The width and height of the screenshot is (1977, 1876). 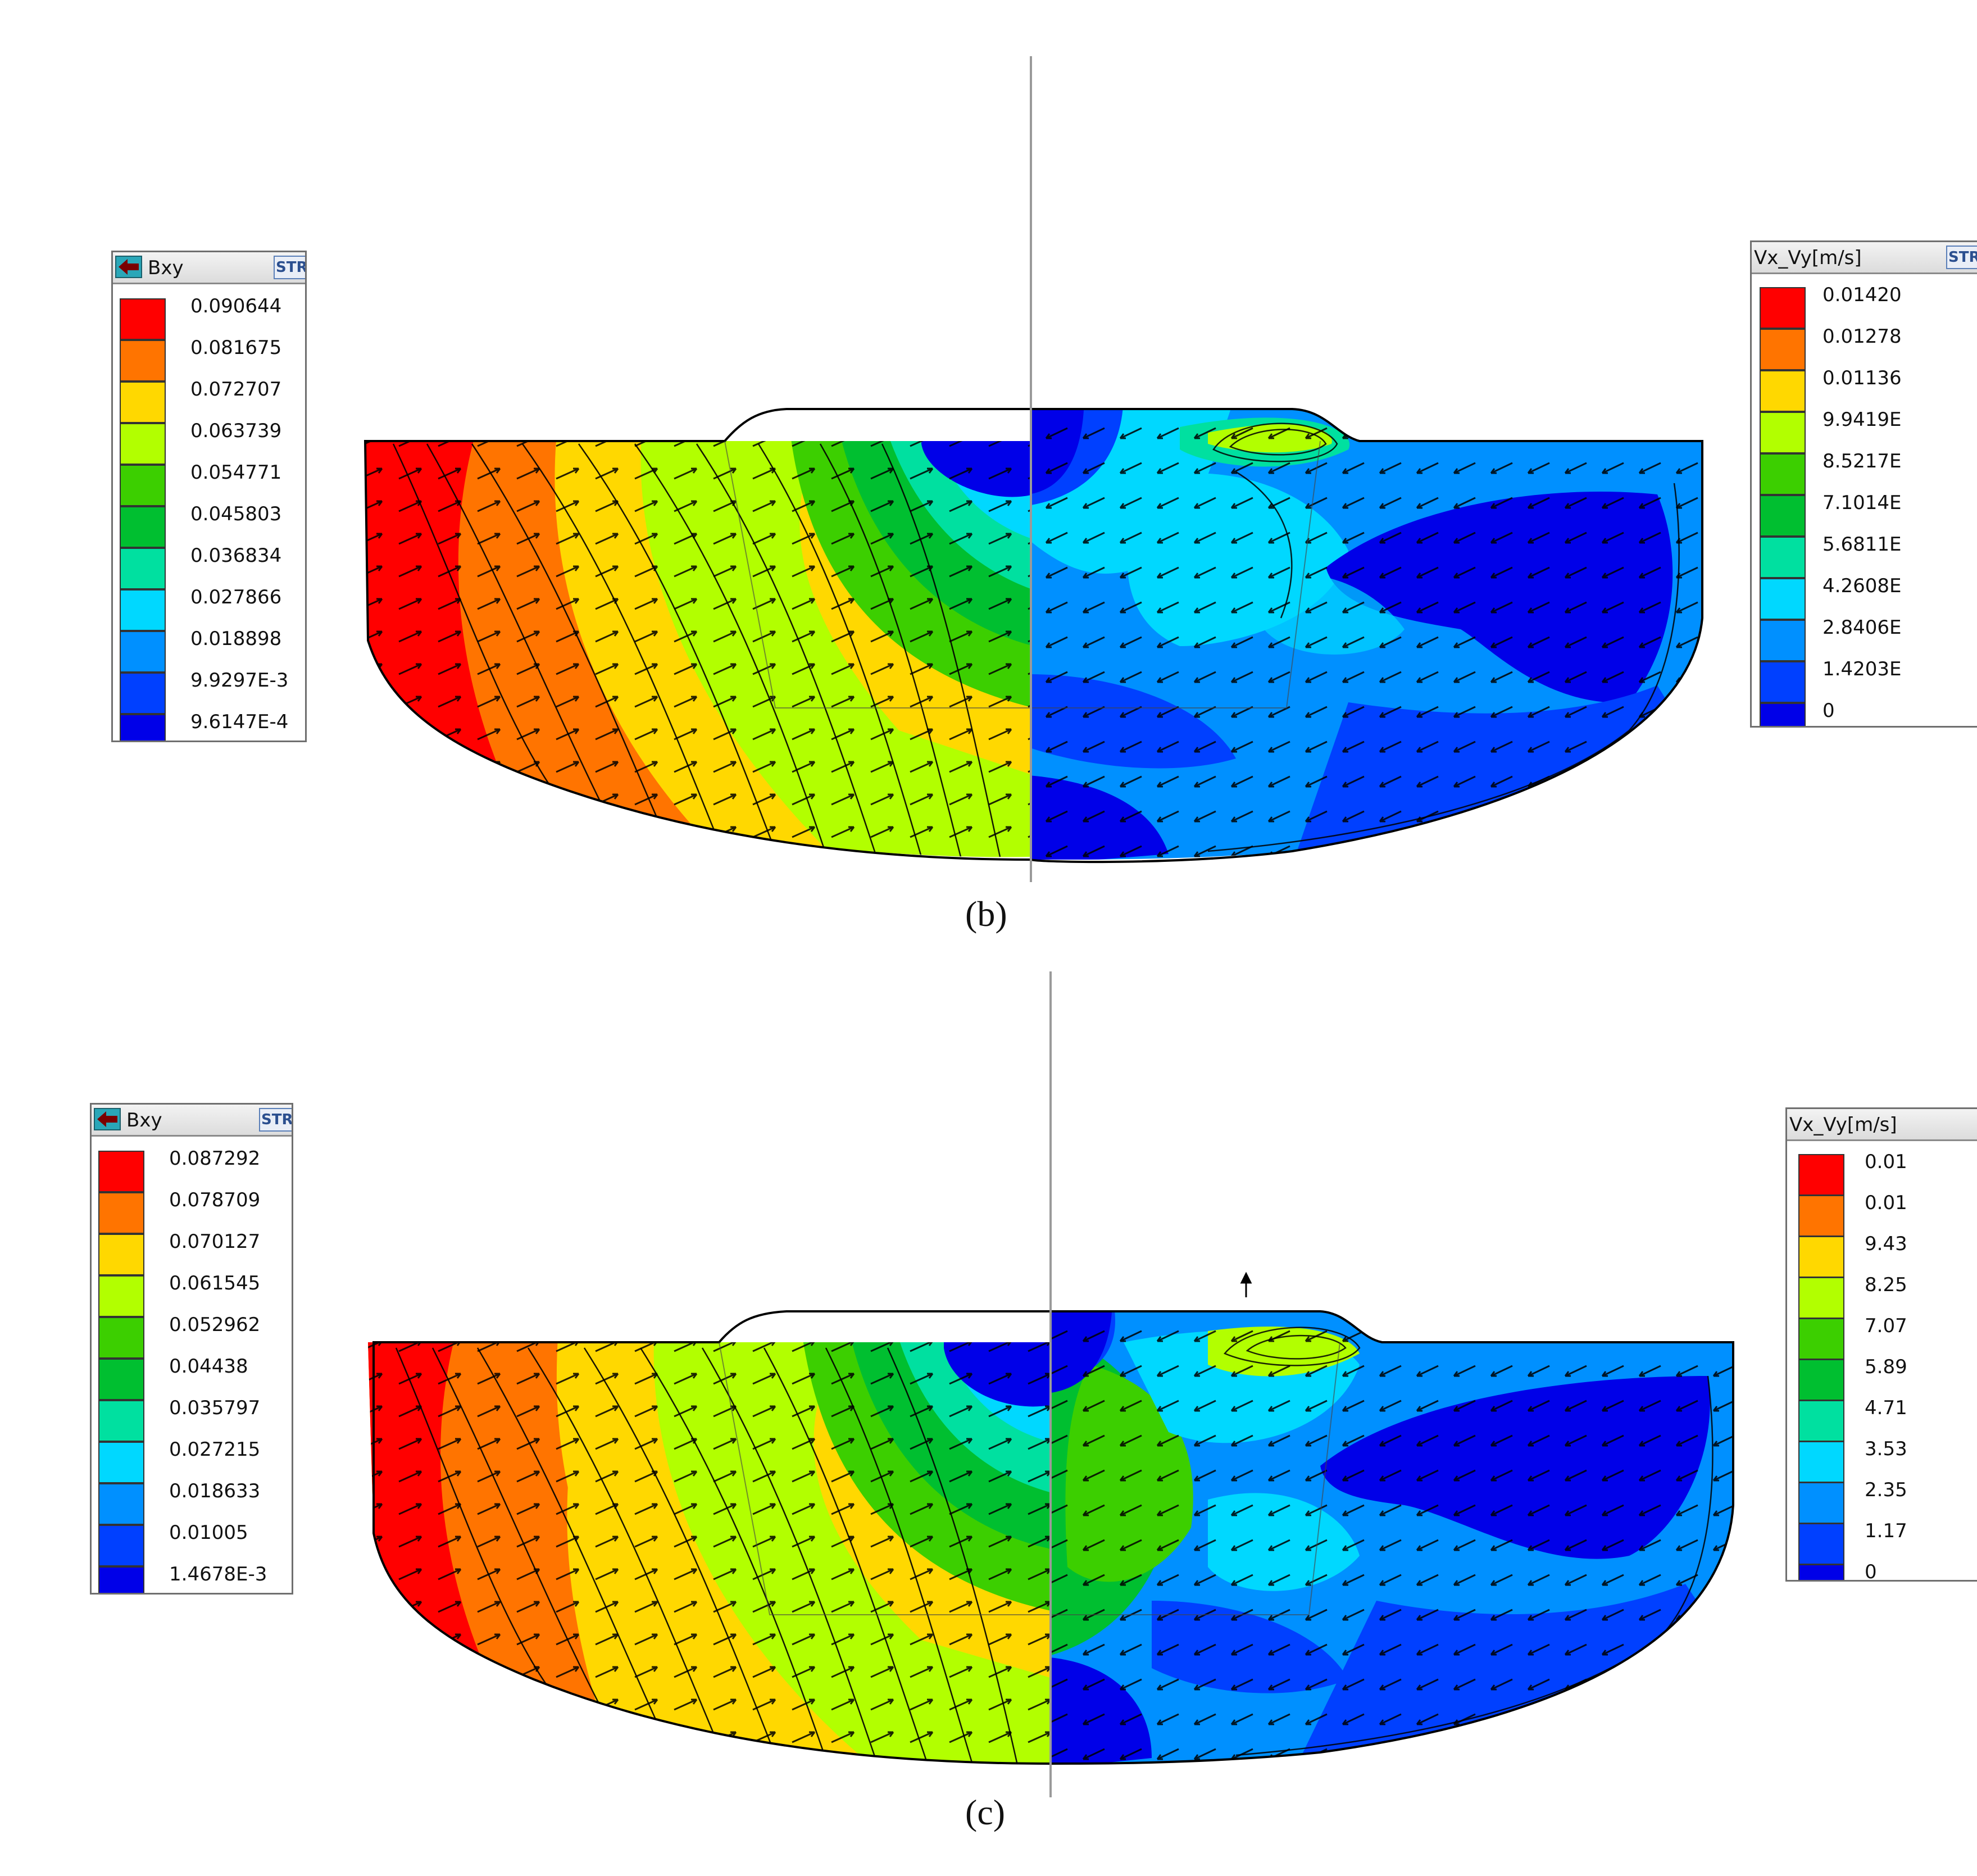 What do you see at coordinates (215, 1200) in the screenshot?
I see `legend-value: 0.078709` at bounding box center [215, 1200].